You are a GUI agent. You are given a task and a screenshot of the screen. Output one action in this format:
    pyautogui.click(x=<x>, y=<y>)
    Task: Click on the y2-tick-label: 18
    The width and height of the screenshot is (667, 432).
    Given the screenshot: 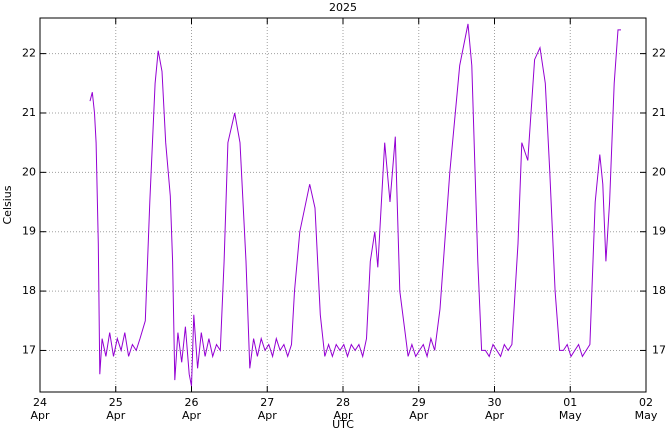 What is the action you would take?
    pyautogui.click(x=659, y=290)
    